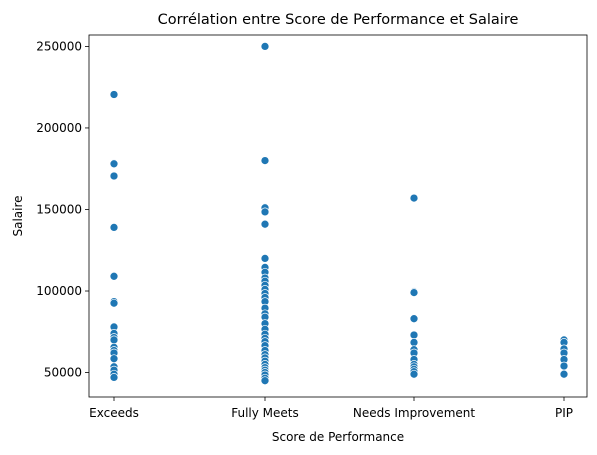  What do you see at coordinates (338, 437) in the screenshot?
I see `x-axis-label: Score de Performance` at bounding box center [338, 437].